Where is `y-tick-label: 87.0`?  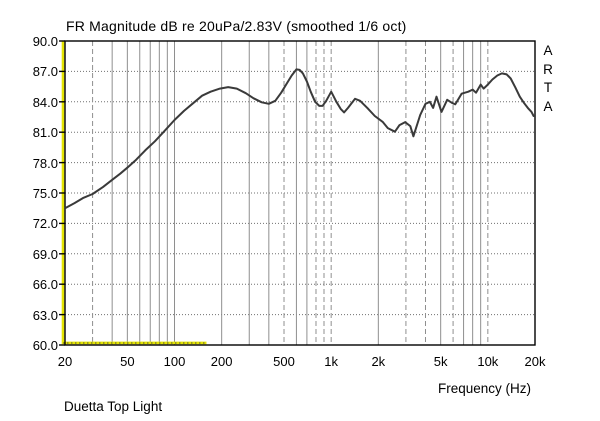 y-tick-label: 87.0 is located at coordinates (45, 72).